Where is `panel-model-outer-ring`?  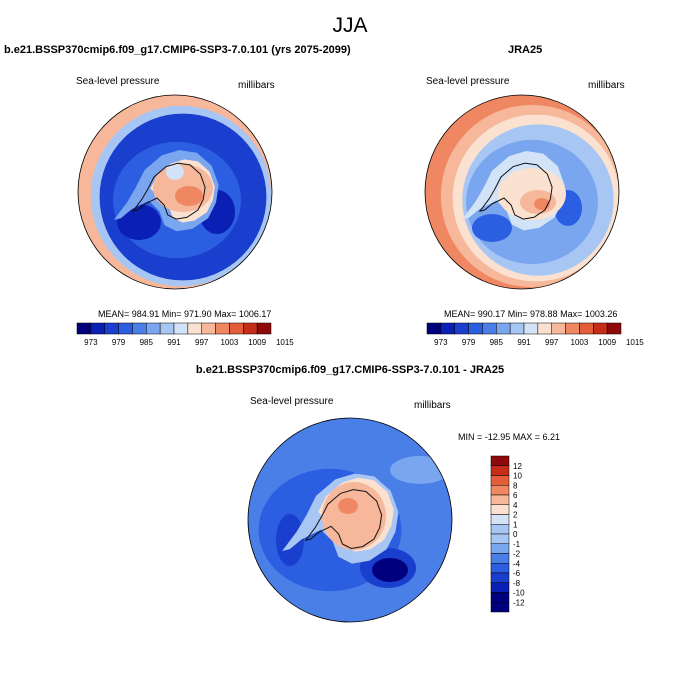
panel-model-outer-ring is located at coordinates (175, 192).